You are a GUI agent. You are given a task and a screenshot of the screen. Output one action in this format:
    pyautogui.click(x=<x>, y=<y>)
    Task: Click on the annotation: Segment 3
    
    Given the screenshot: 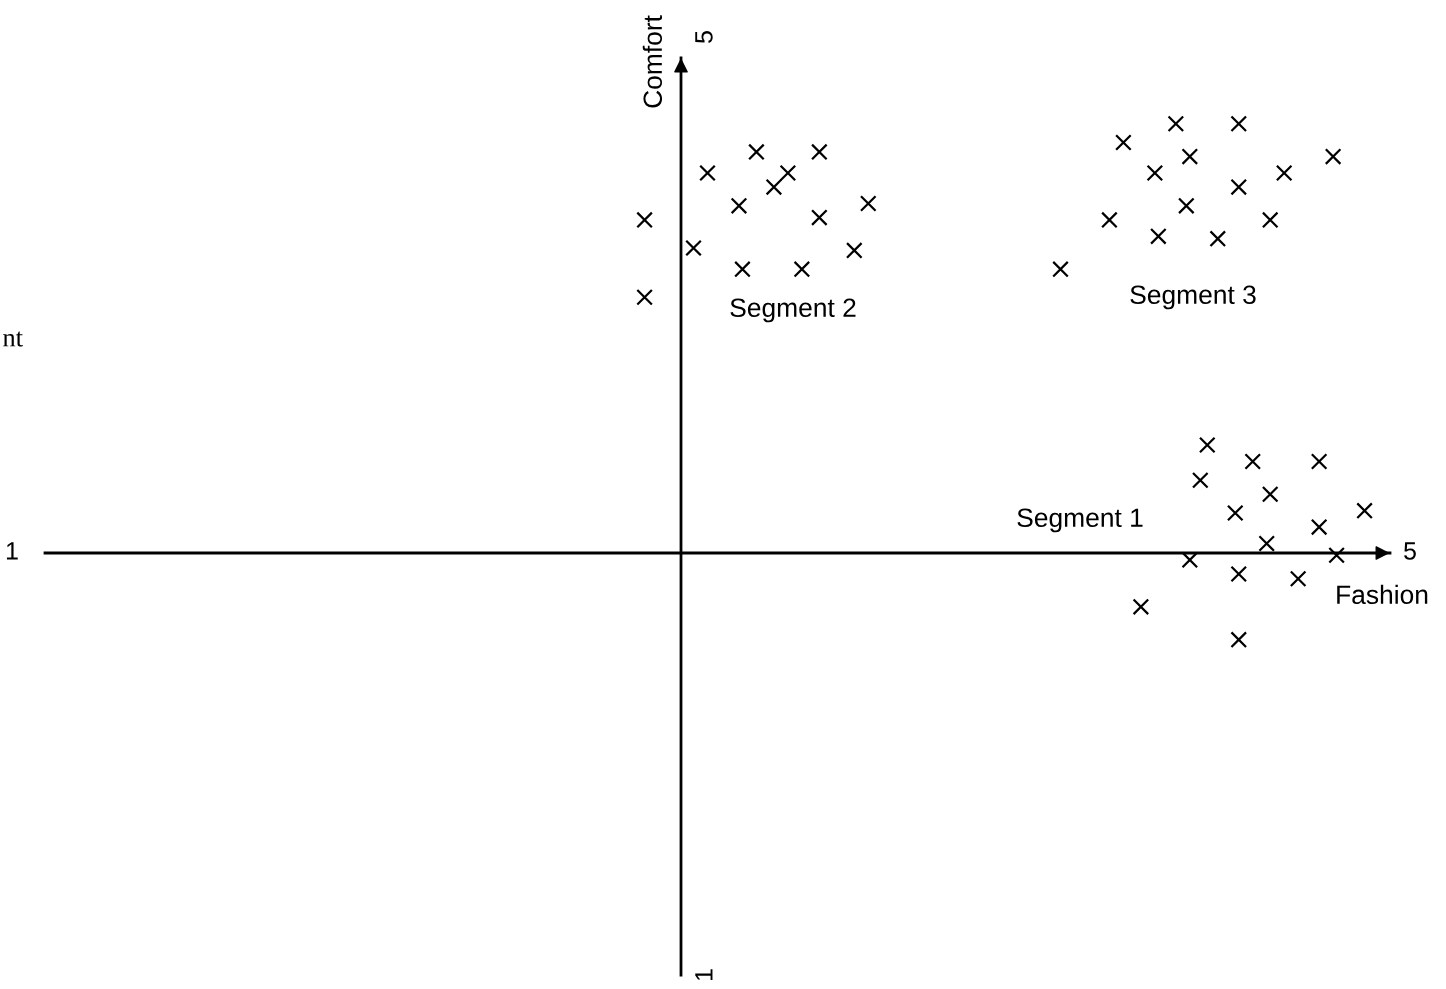 What is the action you would take?
    pyautogui.click(x=1193, y=297)
    